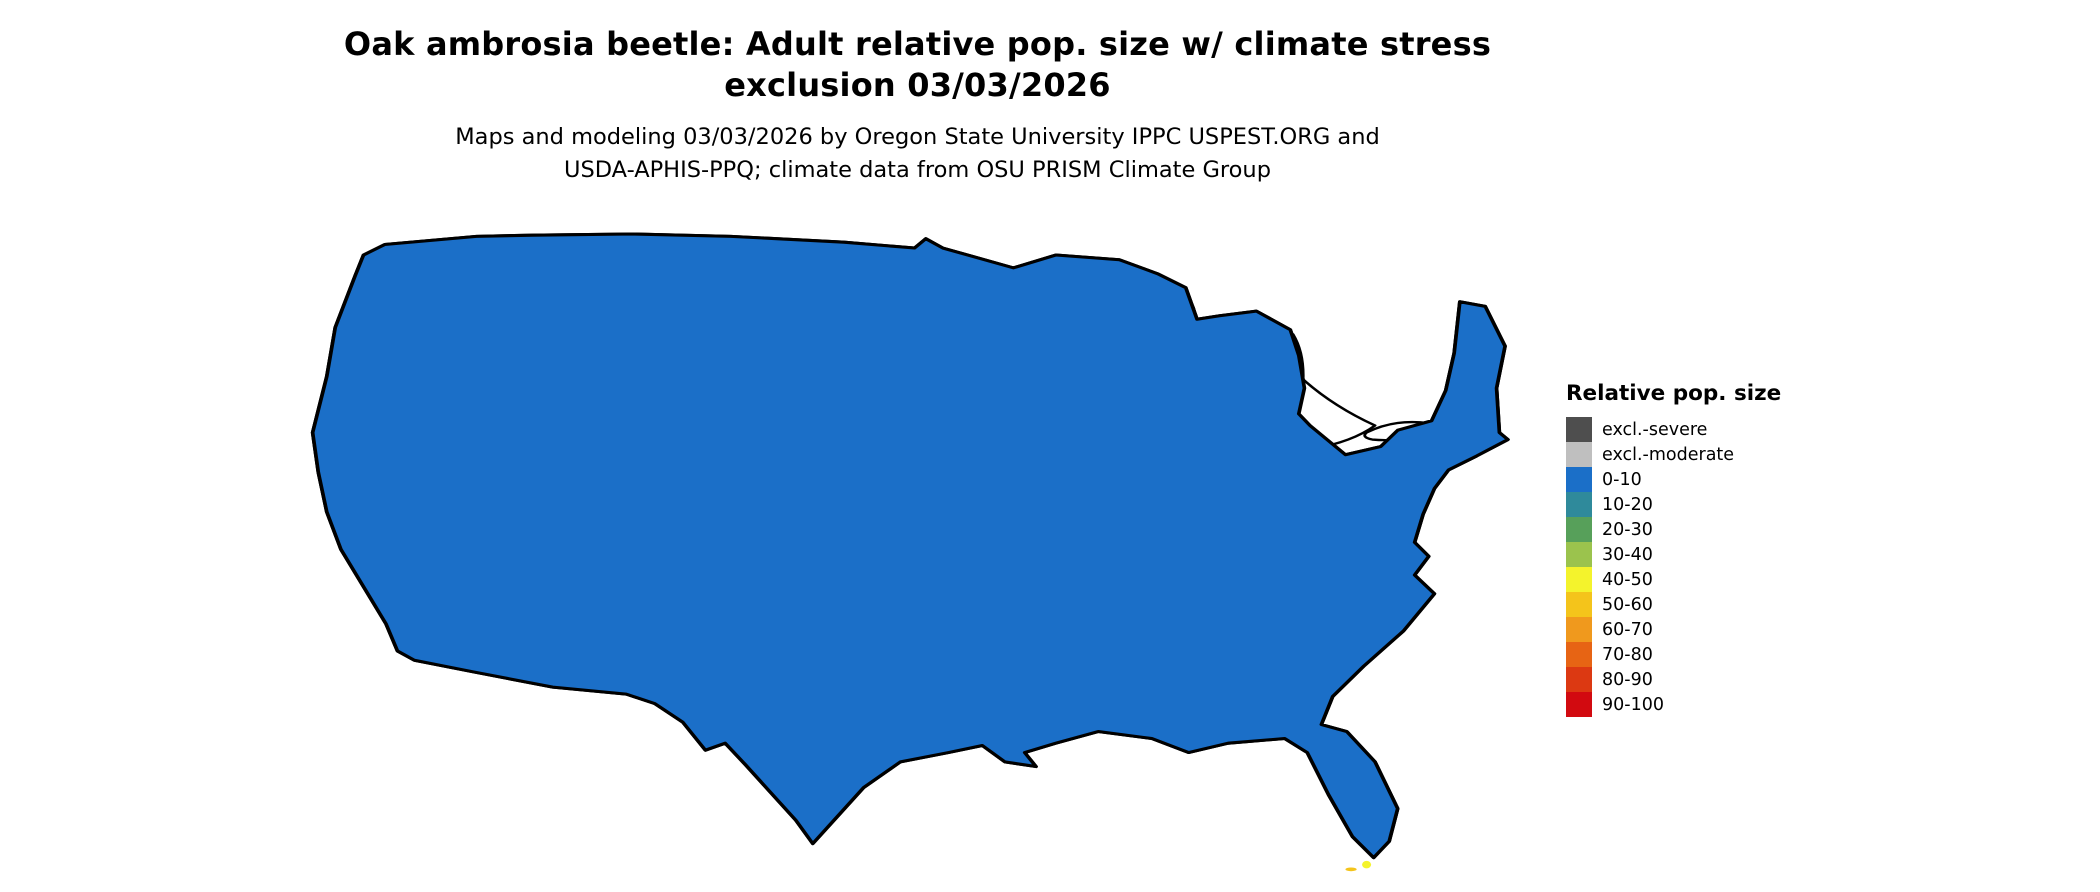 Image resolution: width=2100 pixels, height=892 pixels. I want to click on legend-label: 0-10, so click(1622, 479).